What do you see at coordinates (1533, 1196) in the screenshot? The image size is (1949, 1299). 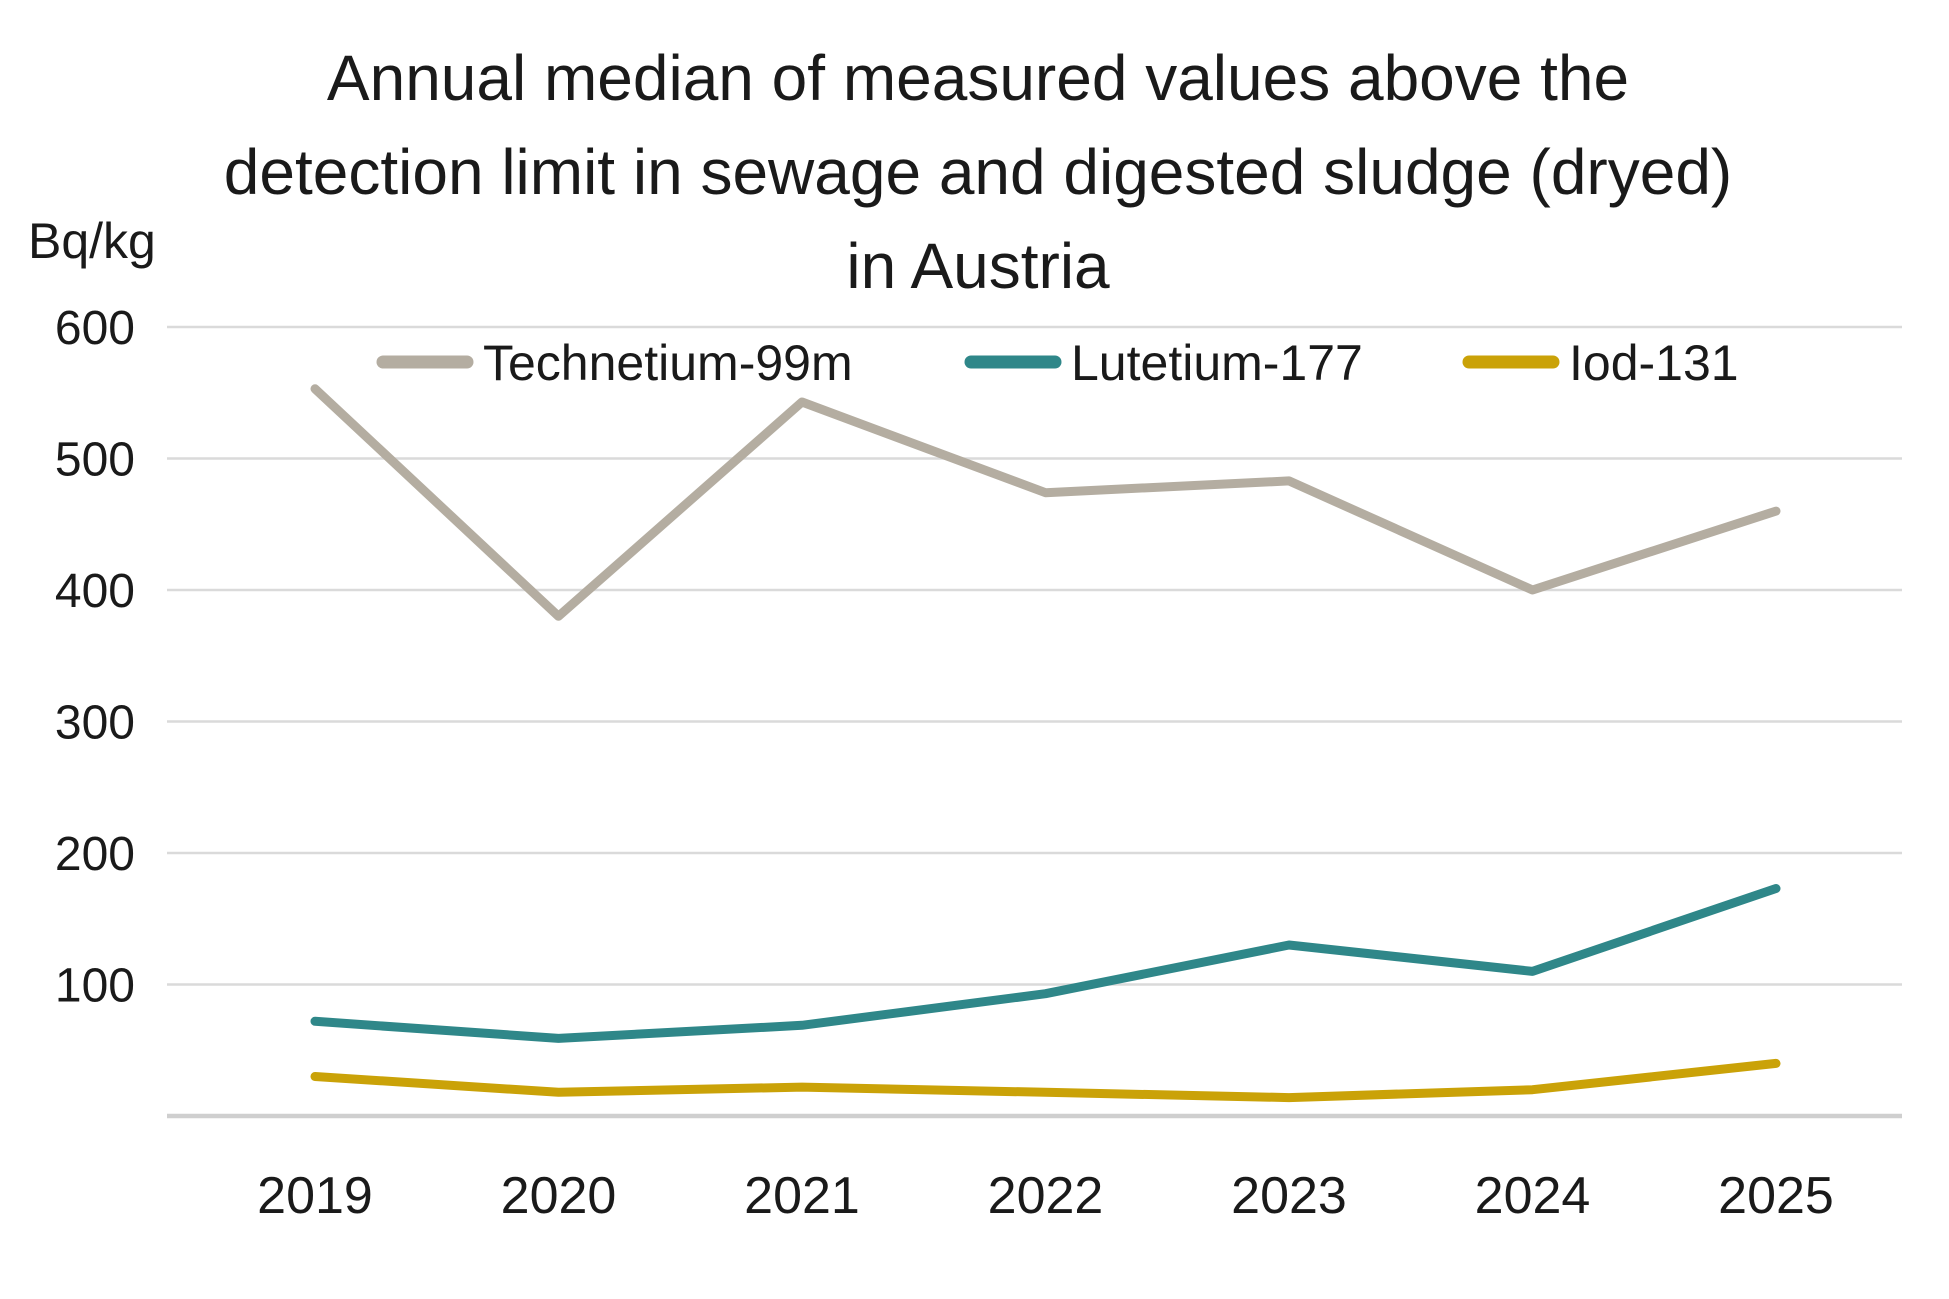 I see `x-tick-label-2024: 2024` at bounding box center [1533, 1196].